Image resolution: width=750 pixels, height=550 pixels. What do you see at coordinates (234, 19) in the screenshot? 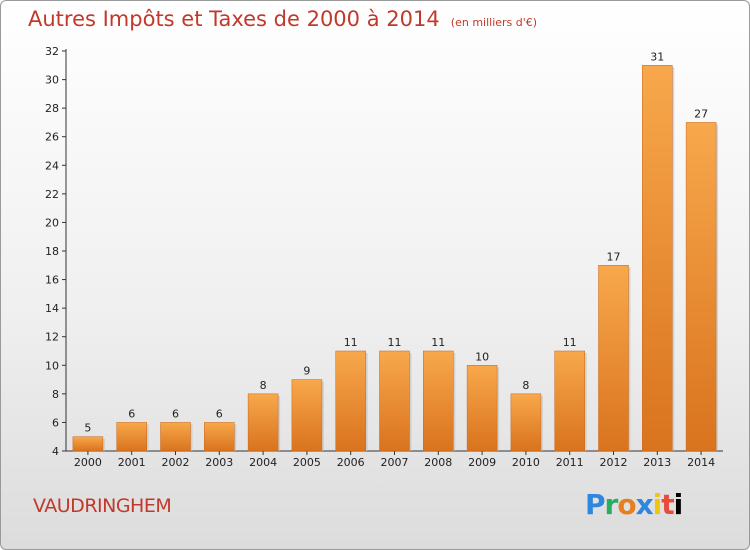
I see `chart-title-text: Autres Impôts et Taxes de 2000 à 2014` at bounding box center [234, 19].